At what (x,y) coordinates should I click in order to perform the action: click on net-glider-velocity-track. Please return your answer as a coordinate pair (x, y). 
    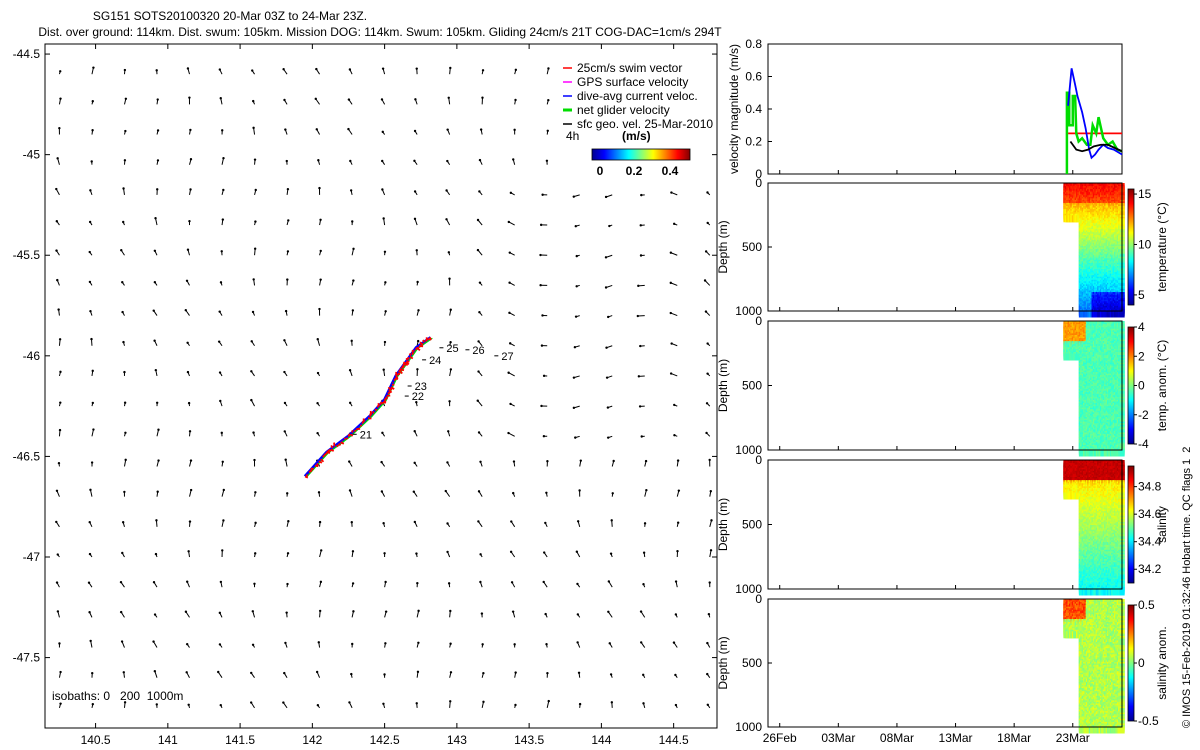
    Looking at the image, I should click on (369, 407).